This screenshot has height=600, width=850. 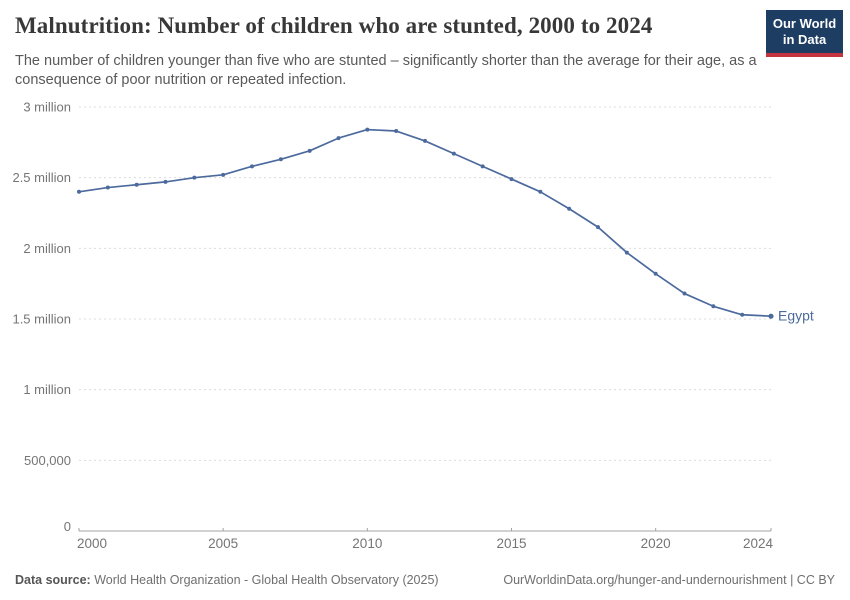 I want to click on x-axis-tick-label: 2020, so click(x=656, y=543).